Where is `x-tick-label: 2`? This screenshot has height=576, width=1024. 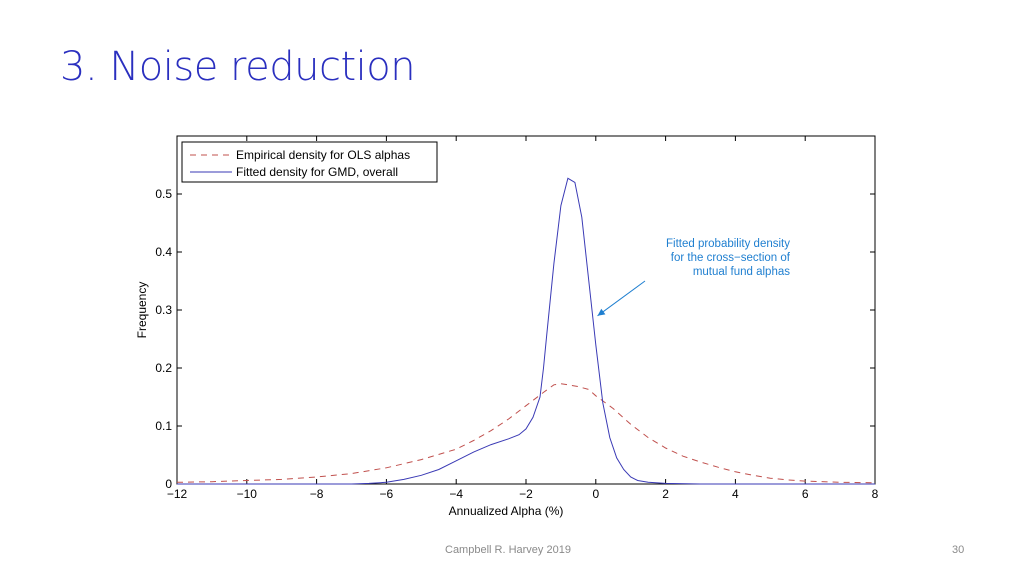
x-tick-label: 2 is located at coordinates (665, 494).